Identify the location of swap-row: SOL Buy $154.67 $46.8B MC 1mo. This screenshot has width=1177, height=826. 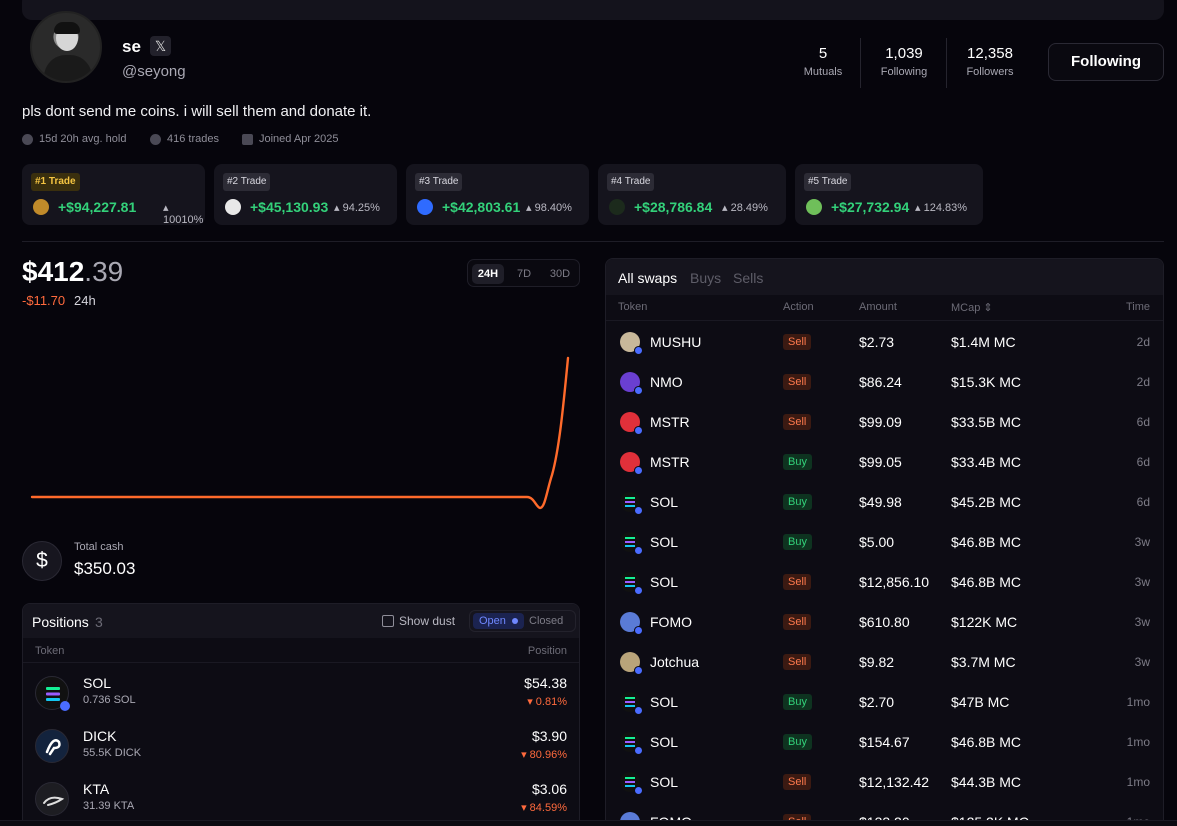
(884, 741).